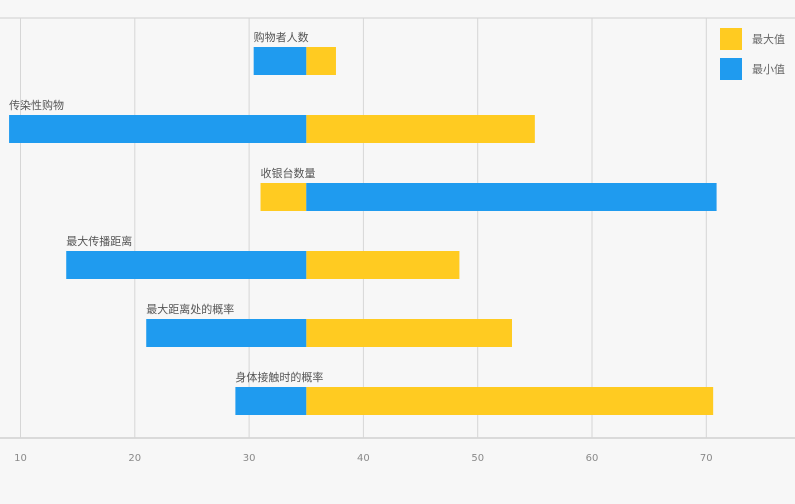  Describe the element at coordinates (279, 377) in the screenshot. I see `category-label: 身体接触时的概率` at that location.